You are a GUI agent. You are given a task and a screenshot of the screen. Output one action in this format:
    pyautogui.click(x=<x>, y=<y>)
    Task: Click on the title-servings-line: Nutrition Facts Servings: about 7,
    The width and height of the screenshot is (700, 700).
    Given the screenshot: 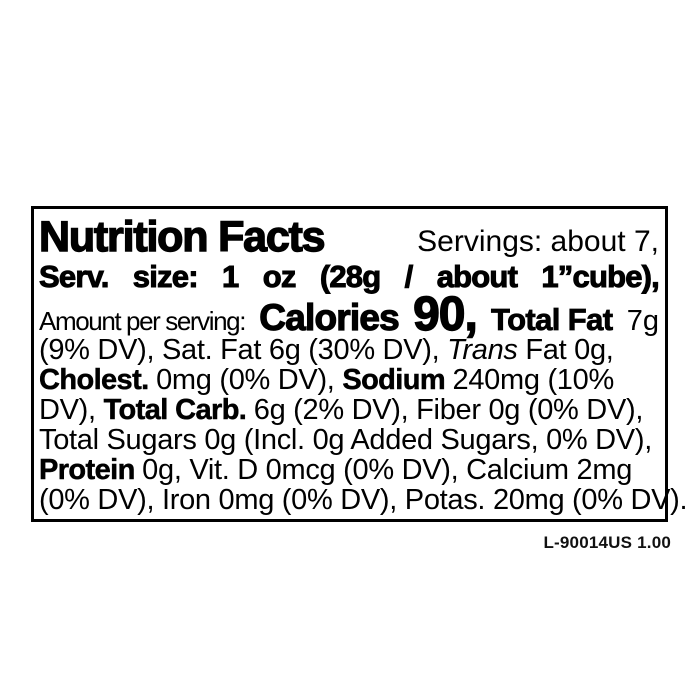 What is the action you would take?
    pyautogui.click(x=348, y=237)
    